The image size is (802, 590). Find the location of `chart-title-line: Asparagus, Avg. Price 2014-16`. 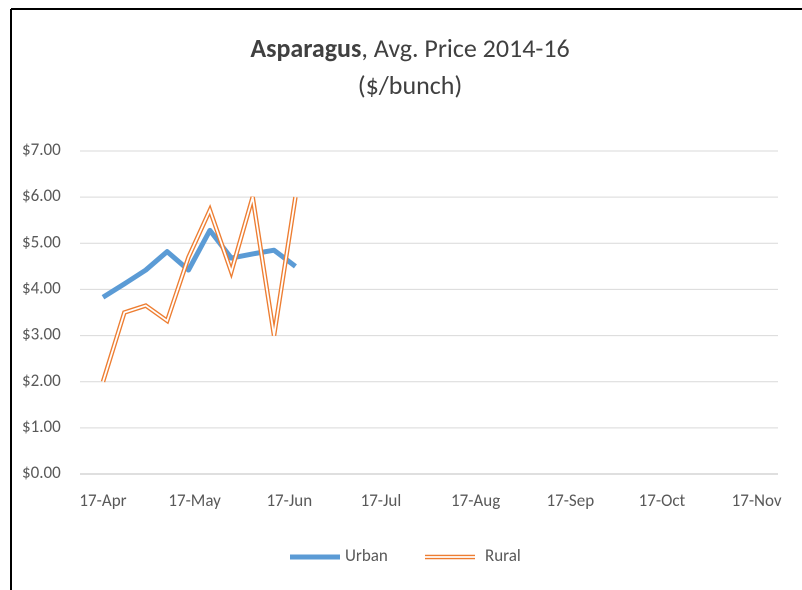

chart-title-line: Asparagus, Avg. Price 2014-16 is located at coordinates (409, 48).